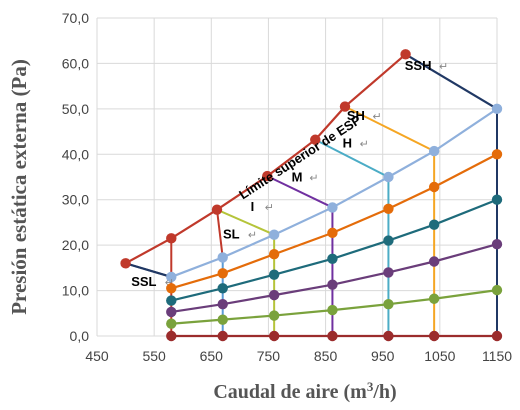 This screenshot has width=520, height=410. What do you see at coordinates (154, 356) in the screenshot?
I see `x-tick-label: 550` at bounding box center [154, 356].